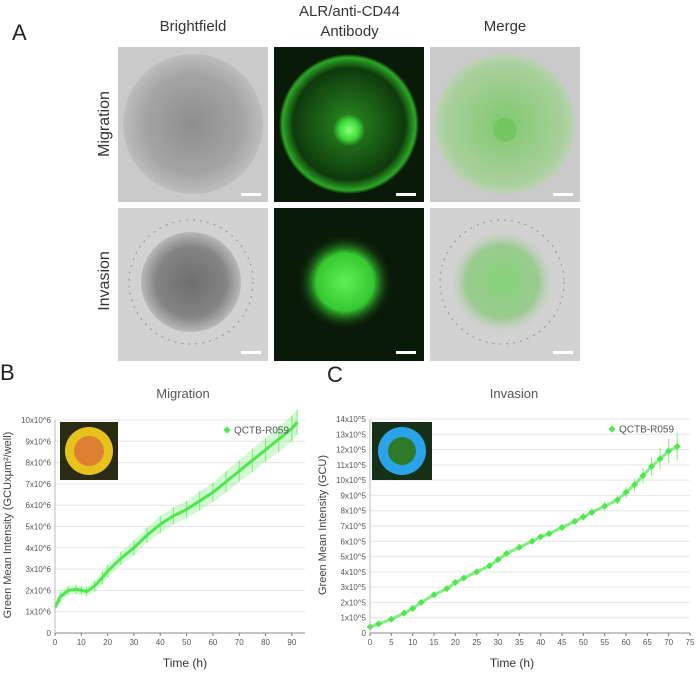 The width and height of the screenshot is (700, 674). What do you see at coordinates (265, 642) in the screenshot?
I see `x-tick-label: 80` at bounding box center [265, 642].